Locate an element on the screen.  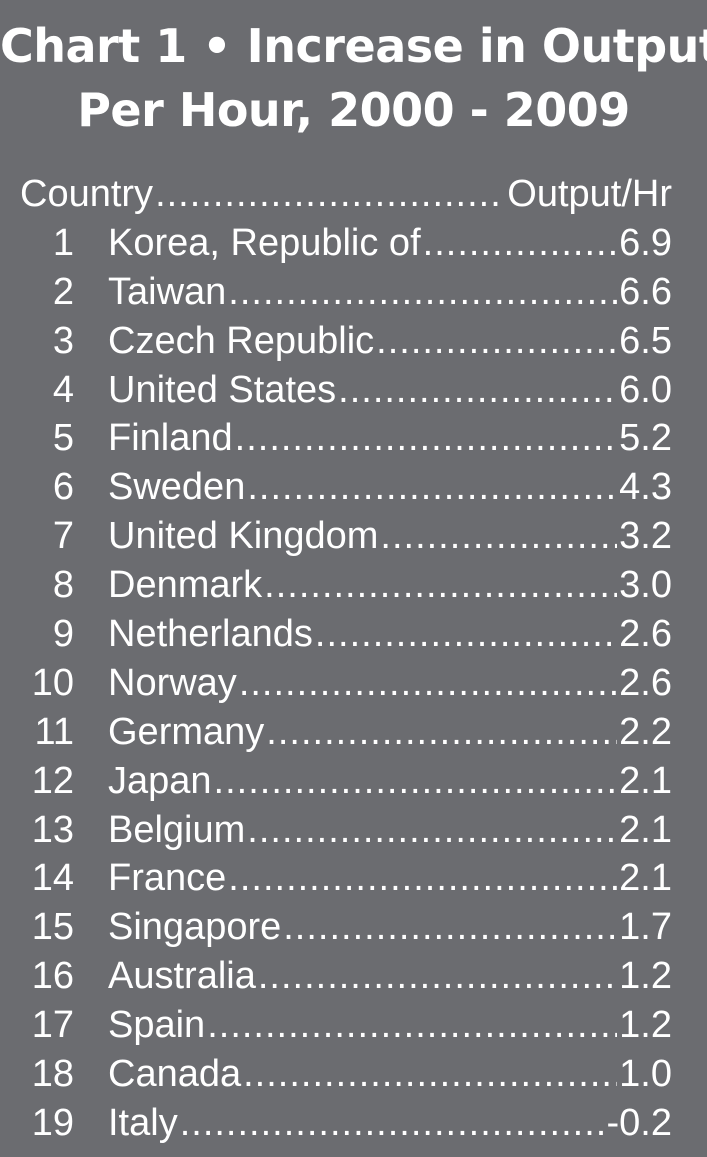
rank-cell: 13 is located at coordinates (52, 829).